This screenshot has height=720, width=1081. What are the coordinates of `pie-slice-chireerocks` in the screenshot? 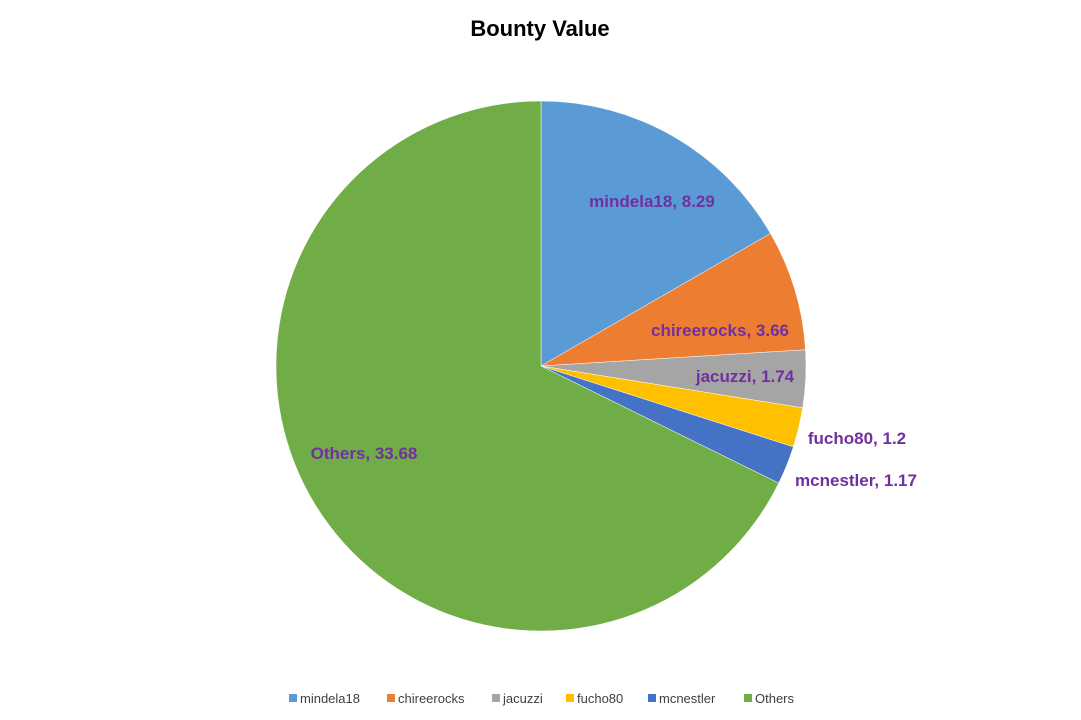 It's located at (673, 300).